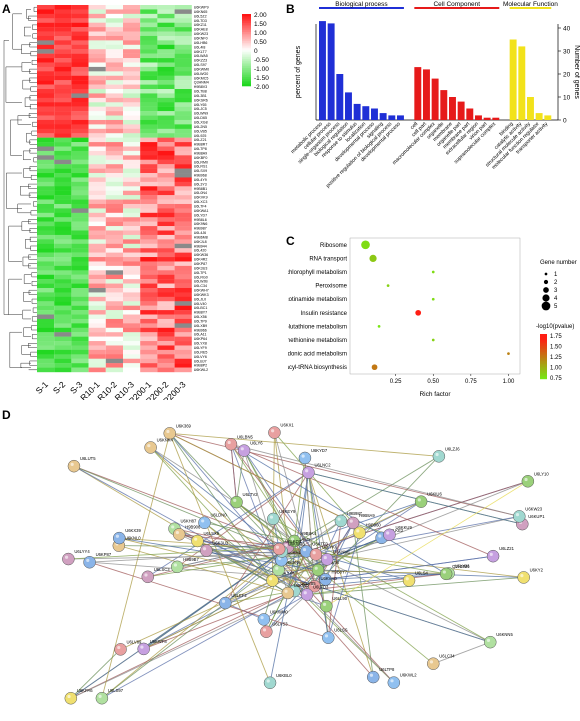 The image size is (580, 721). What do you see at coordinates (308, 583) in the screenshot?
I see `protein-label: U6LVB5` at bounding box center [308, 583].